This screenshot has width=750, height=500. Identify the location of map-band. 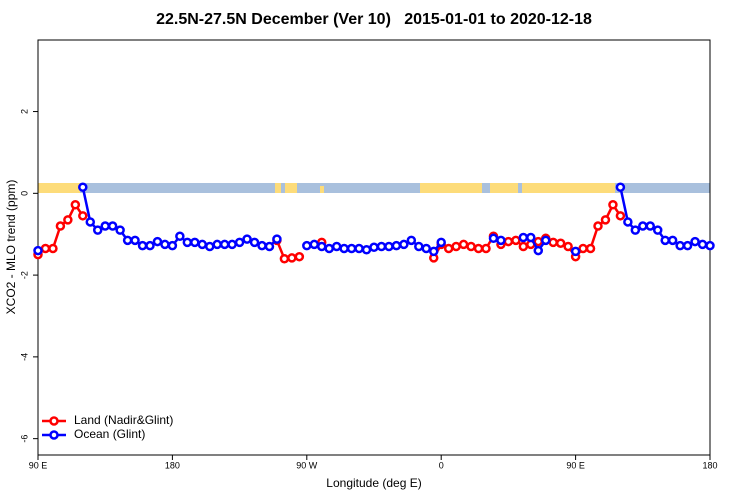
(374, 188).